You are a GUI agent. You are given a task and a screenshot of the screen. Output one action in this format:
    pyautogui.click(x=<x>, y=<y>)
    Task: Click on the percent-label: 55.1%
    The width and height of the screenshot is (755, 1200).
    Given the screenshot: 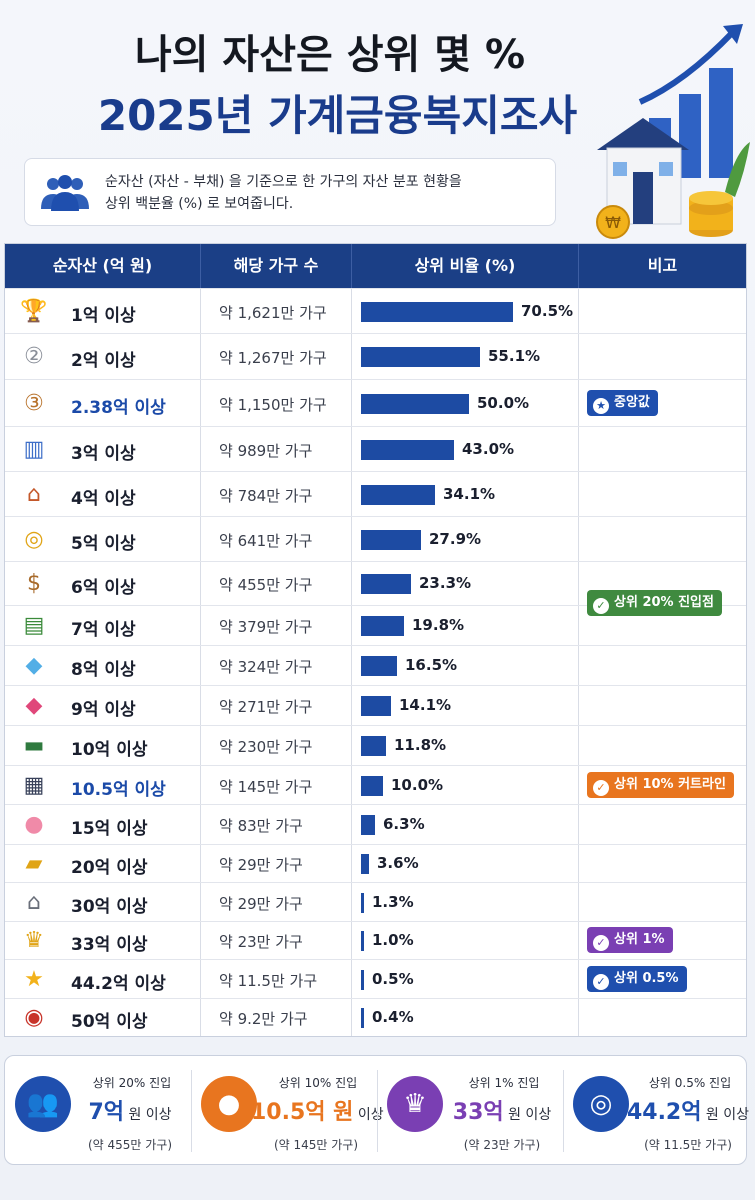 What is the action you would take?
    pyautogui.click(x=514, y=356)
    